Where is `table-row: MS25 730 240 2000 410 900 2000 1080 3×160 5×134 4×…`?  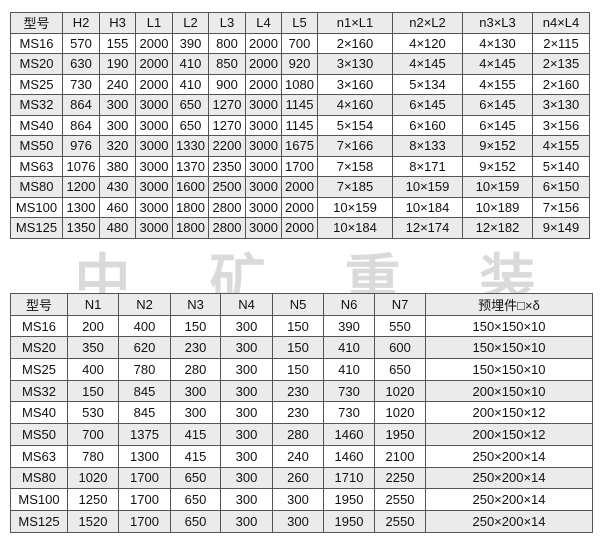 table-row: MS25 730 240 2000 410 900 2000 1080 3×160 5×134 4×… is located at coordinates (300, 84).